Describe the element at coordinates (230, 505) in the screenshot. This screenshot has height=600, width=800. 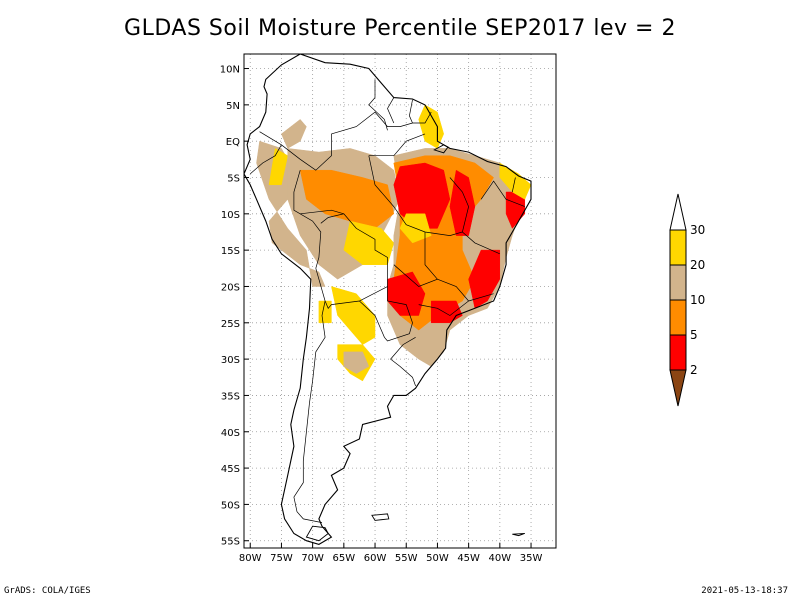
I see `lat-tick-label: 50S` at that location.